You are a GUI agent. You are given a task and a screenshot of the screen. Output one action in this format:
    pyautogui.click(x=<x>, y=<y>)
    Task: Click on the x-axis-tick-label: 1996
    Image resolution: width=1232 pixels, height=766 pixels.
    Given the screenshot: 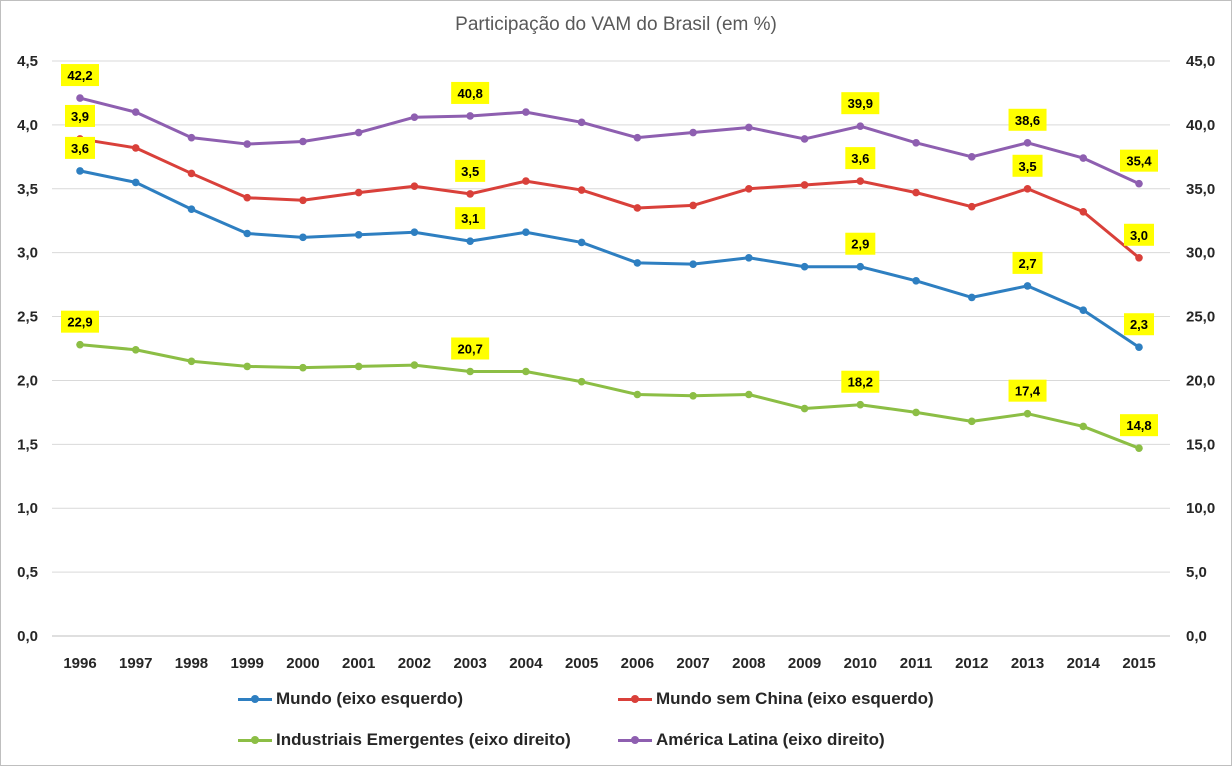 What is the action you would take?
    pyautogui.click(x=79, y=663)
    